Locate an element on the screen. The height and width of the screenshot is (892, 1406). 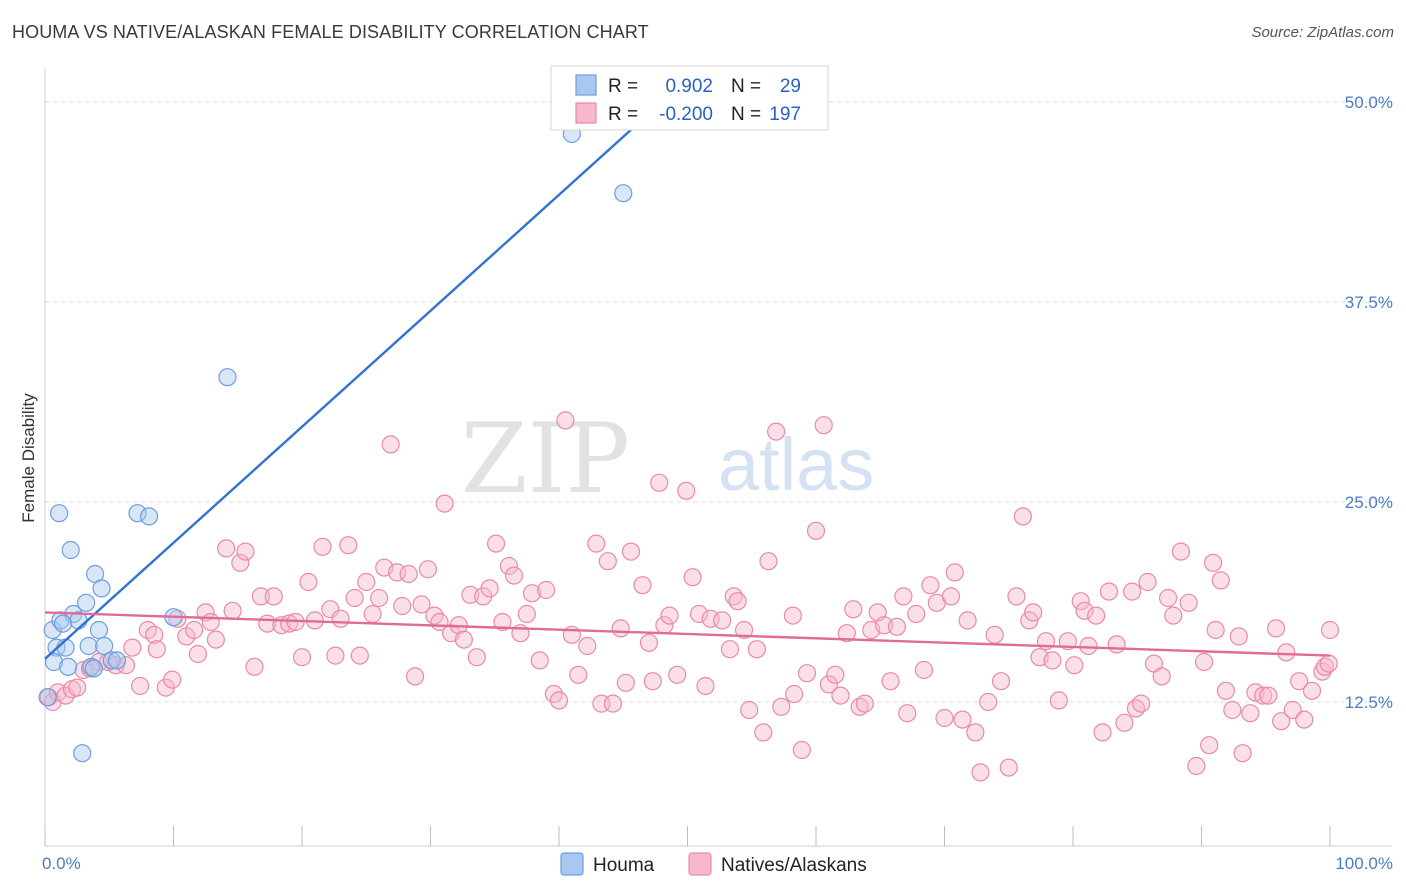
y-tick-labels: 12.5% 25.0% 37.5% 50.0% is located at coordinates (1369, 402).